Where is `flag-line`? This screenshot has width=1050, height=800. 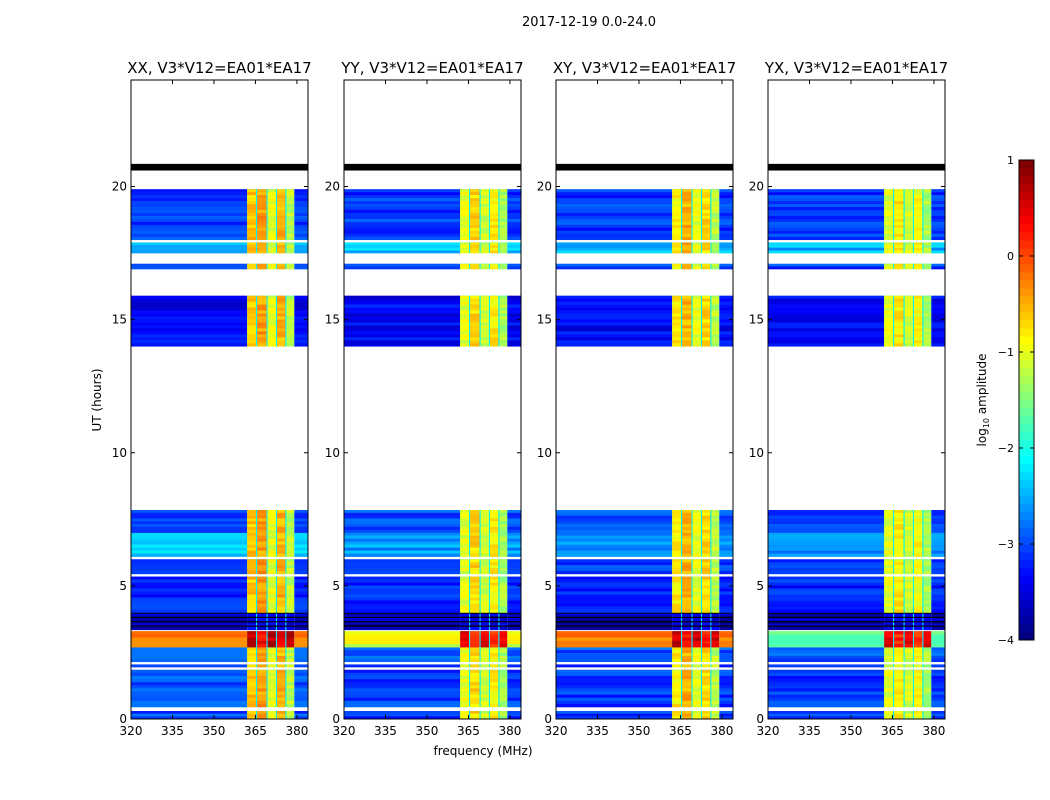
flag-line is located at coordinates (432, 626).